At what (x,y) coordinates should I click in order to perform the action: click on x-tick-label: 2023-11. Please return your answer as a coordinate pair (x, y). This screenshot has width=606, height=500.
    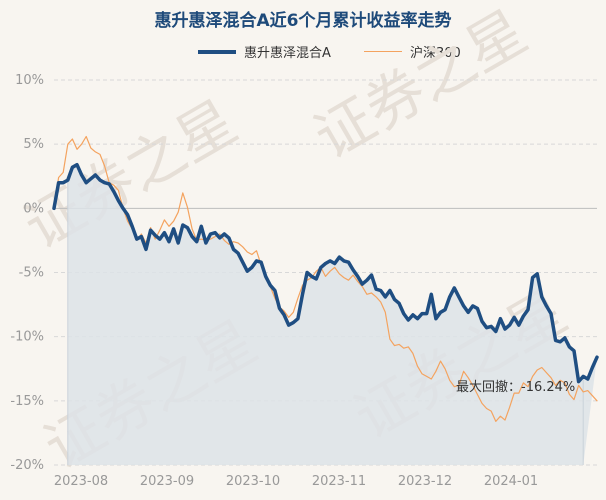
    Looking at the image, I should click on (339, 481).